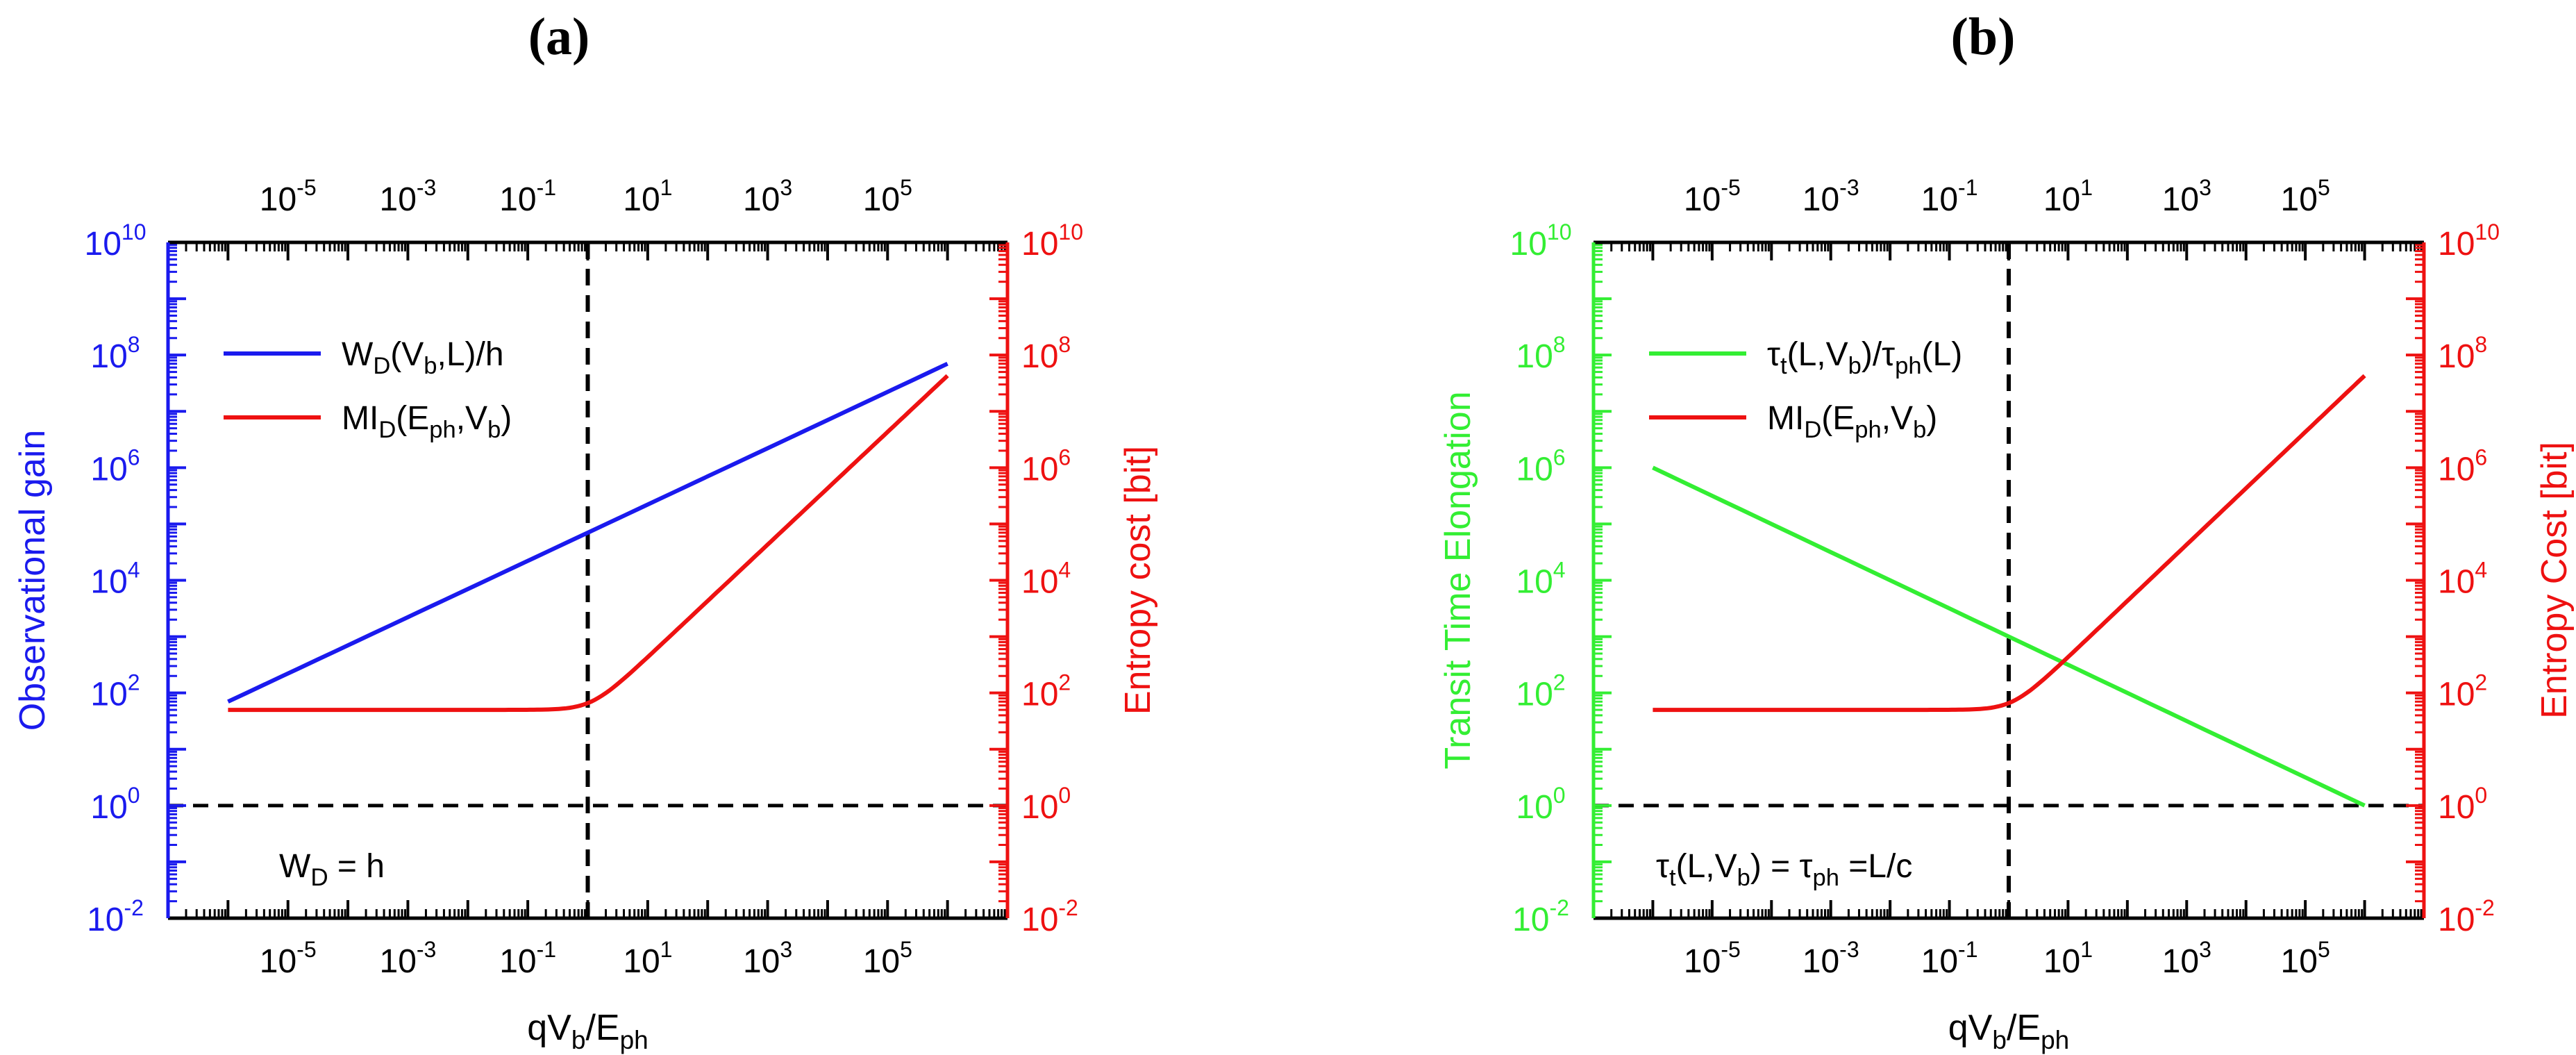 The height and width of the screenshot is (1055, 2576). I want to click on panel-a-label: (a), so click(559, 37).